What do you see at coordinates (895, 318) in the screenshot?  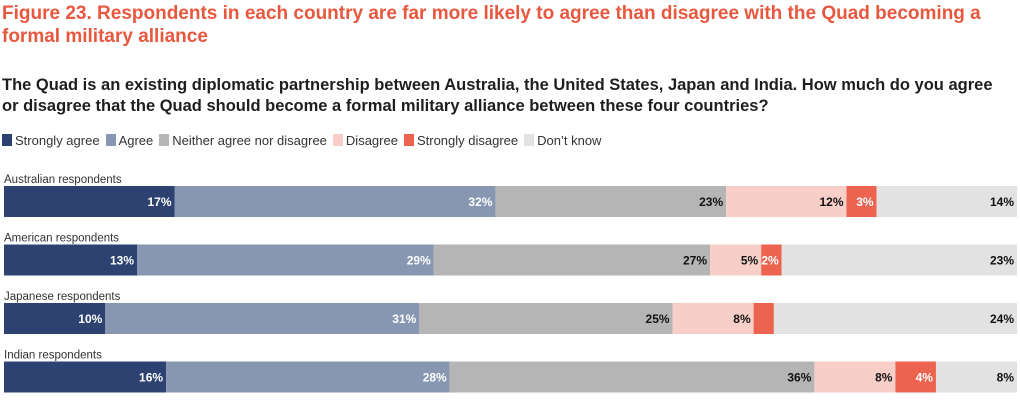 I see `bar-segment-don-t-know-japanese-respondents` at bounding box center [895, 318].